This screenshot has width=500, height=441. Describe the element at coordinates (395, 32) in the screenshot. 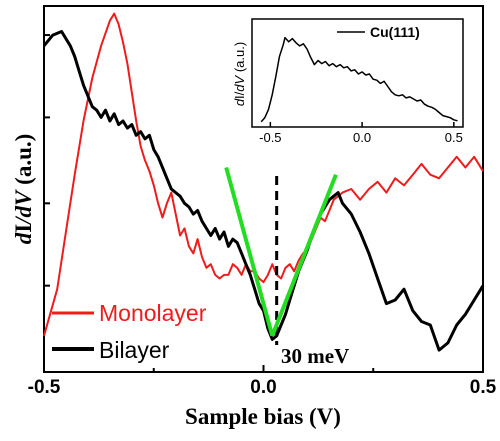

I see `inset-legend-label: Cu(111)` at that location.